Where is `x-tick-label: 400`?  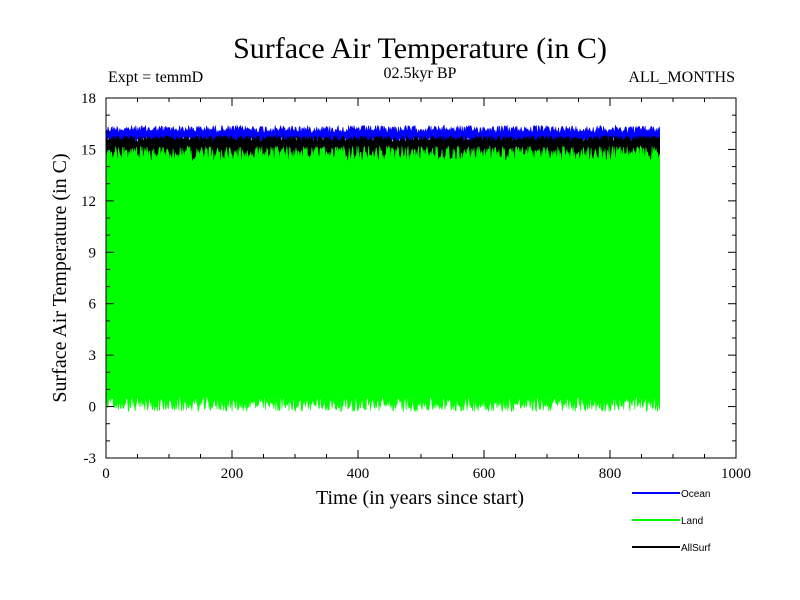 x-tick-label: 400 is located at coordinates (358, 474).